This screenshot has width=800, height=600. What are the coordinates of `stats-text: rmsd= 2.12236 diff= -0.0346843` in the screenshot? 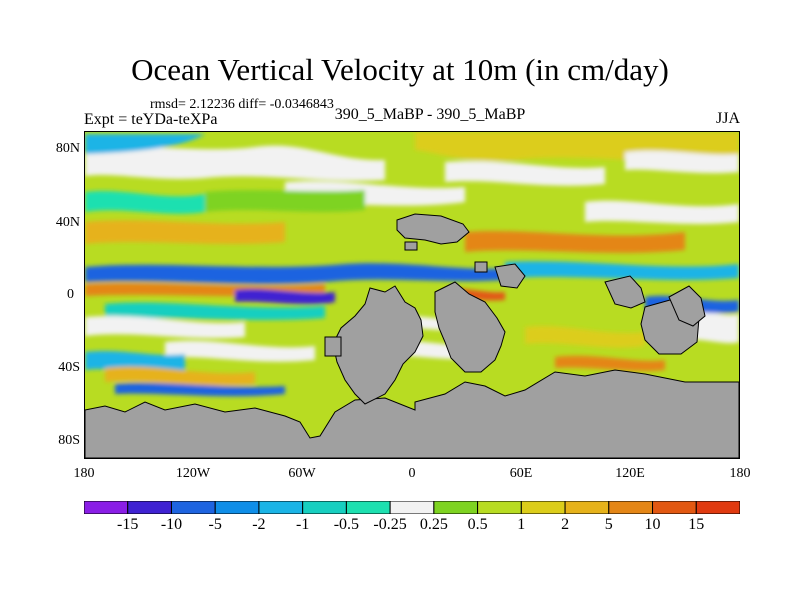 It's located at (242, 104).